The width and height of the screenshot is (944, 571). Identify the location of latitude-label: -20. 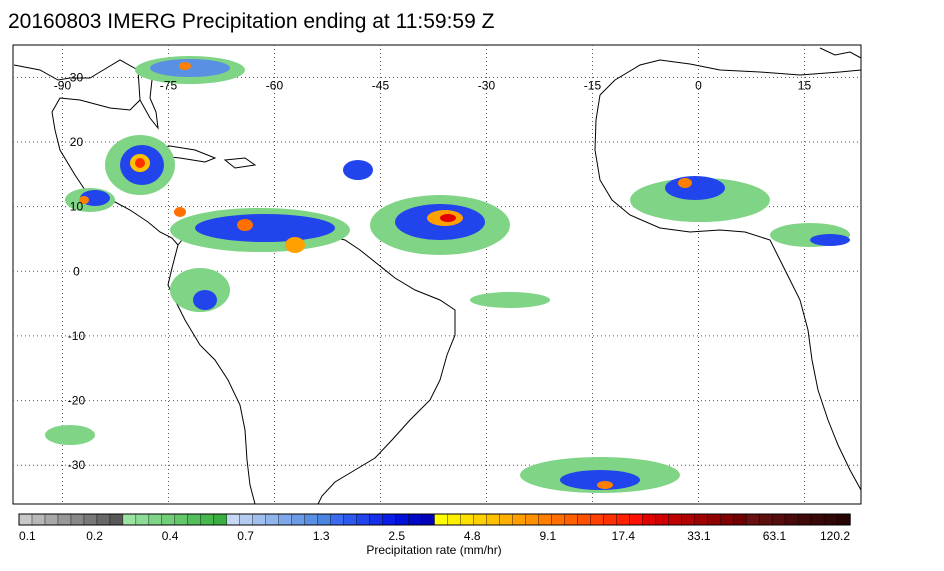
(77, 401).